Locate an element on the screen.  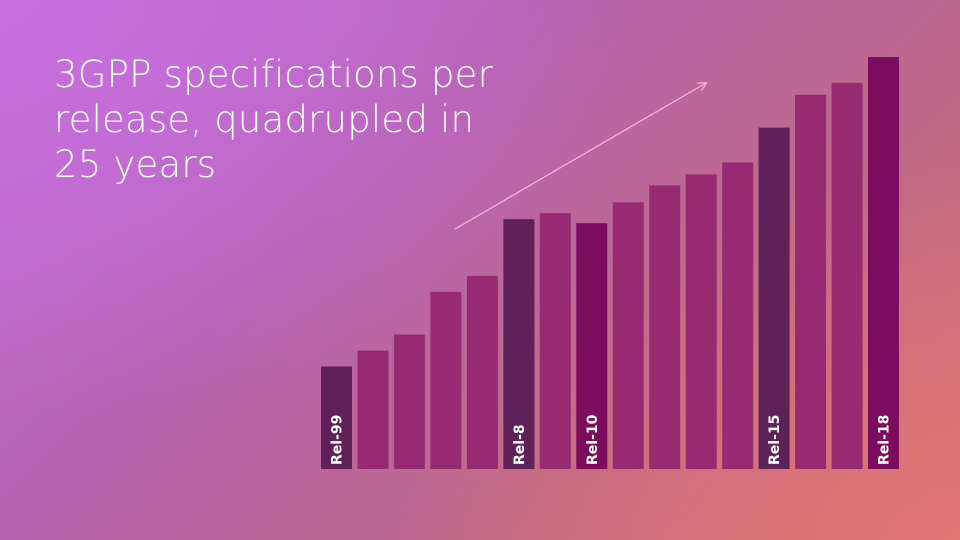
bar-label-15: Rel-18 is located at coordinates (885, 440).